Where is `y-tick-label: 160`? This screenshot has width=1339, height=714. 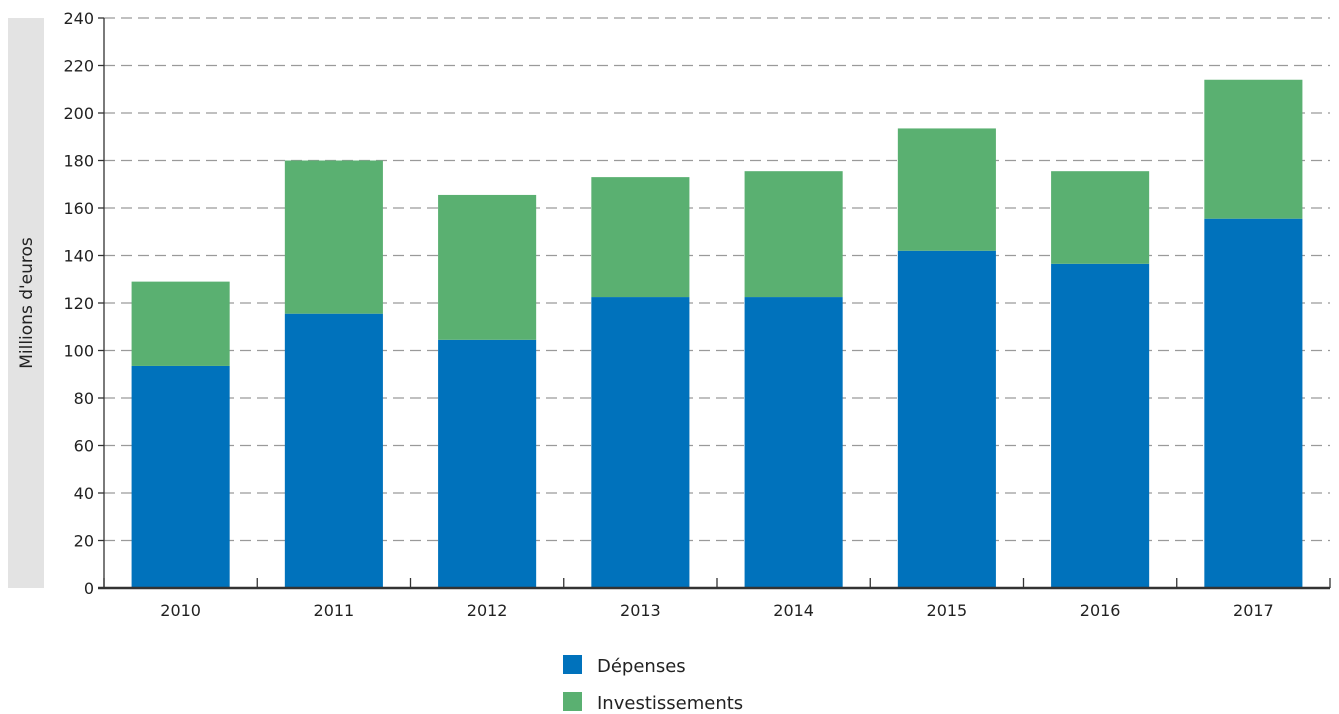
y-tick-label: 160 is located at coordinates (78, 208).